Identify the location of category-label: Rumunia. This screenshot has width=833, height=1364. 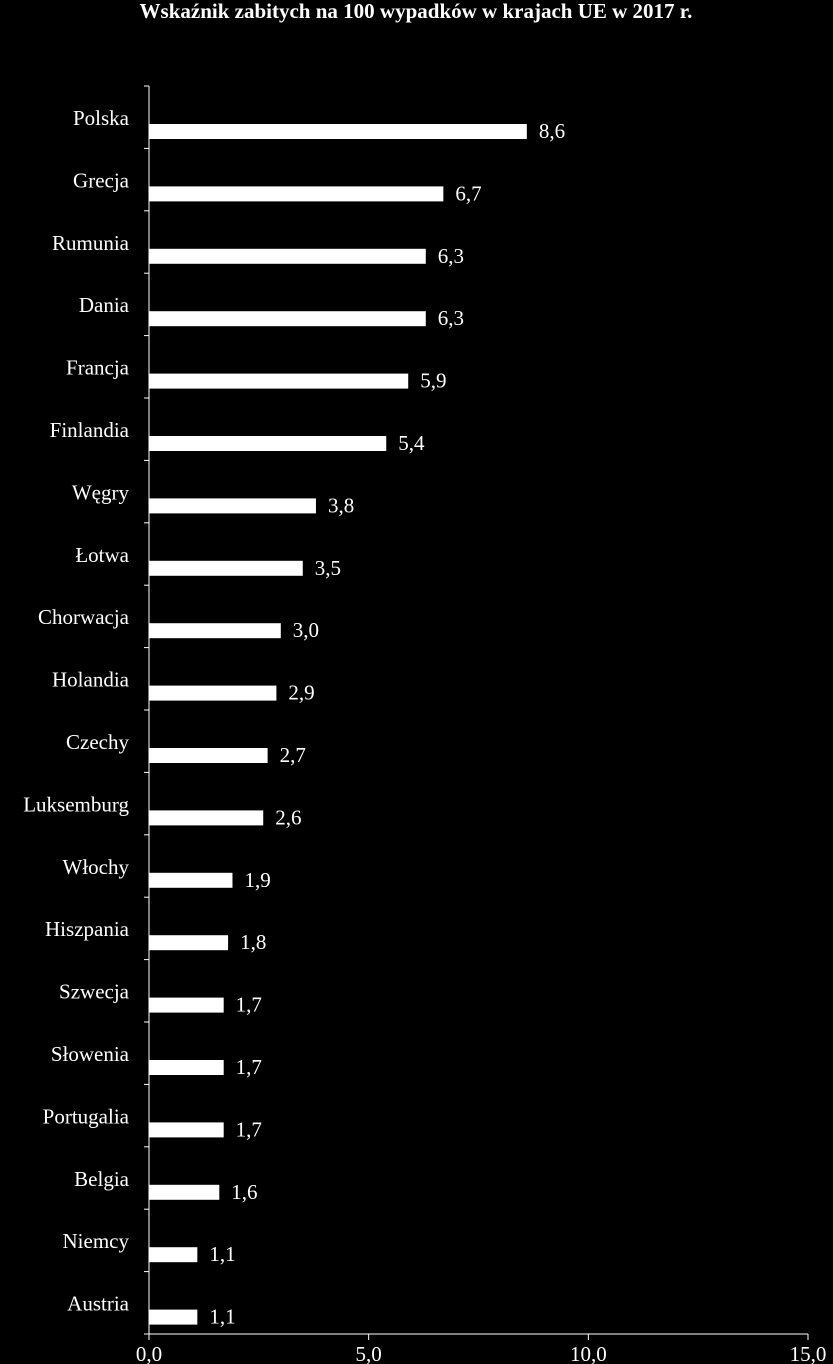
(91, 243).